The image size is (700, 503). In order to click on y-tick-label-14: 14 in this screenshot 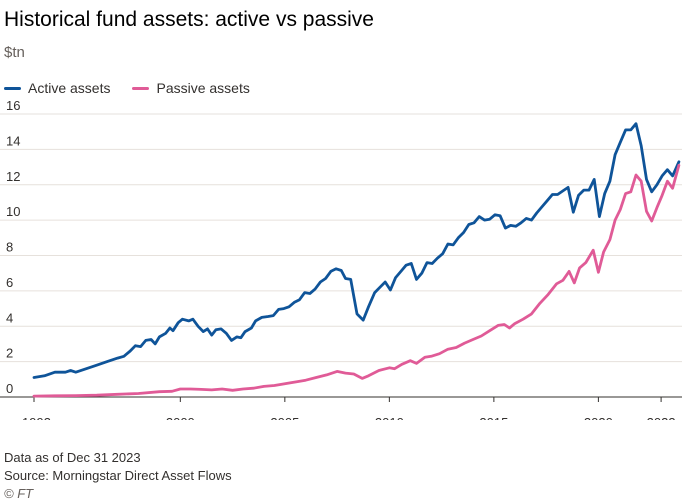, I will do `click(13, 140)`.